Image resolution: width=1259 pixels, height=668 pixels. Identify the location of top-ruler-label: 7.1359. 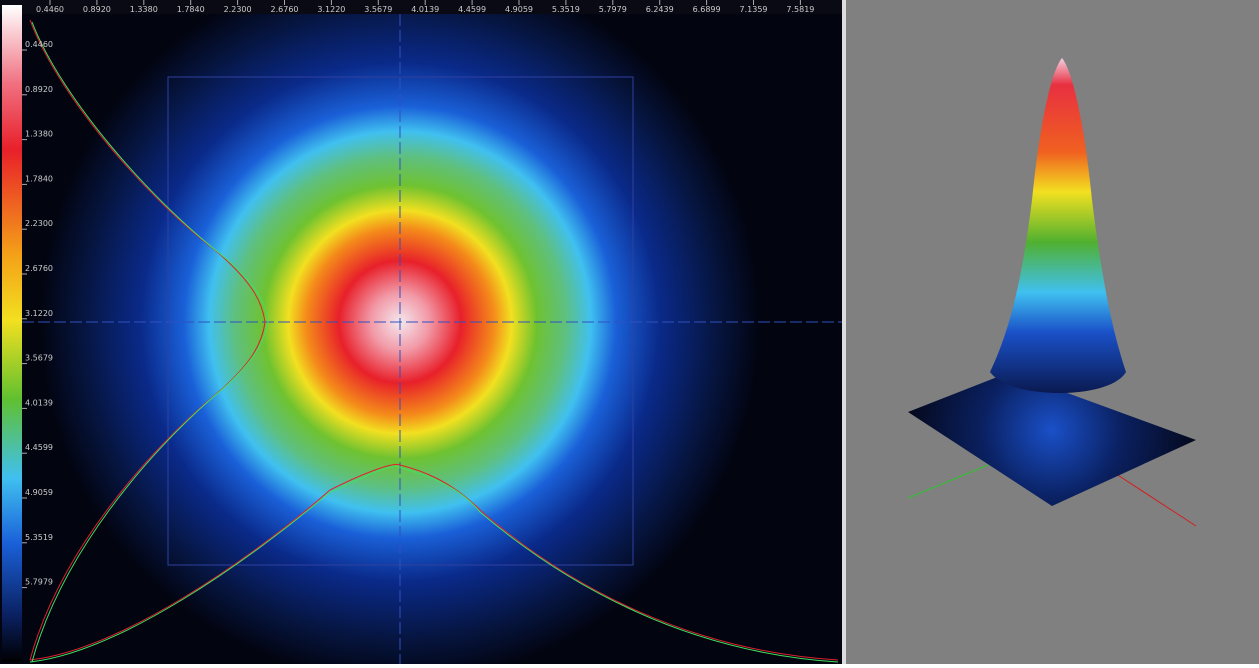
(754, 9).